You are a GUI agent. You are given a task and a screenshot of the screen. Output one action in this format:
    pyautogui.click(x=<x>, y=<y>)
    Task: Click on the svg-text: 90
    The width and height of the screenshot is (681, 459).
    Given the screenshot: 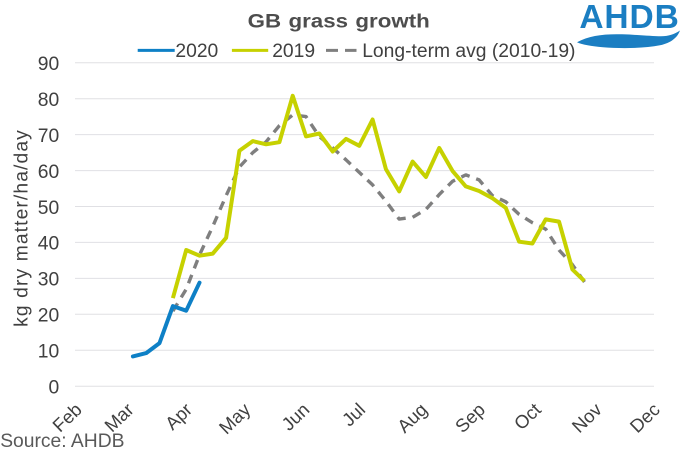 What is the action you would take?
    pyautogui.click(x=48, y=64)
    